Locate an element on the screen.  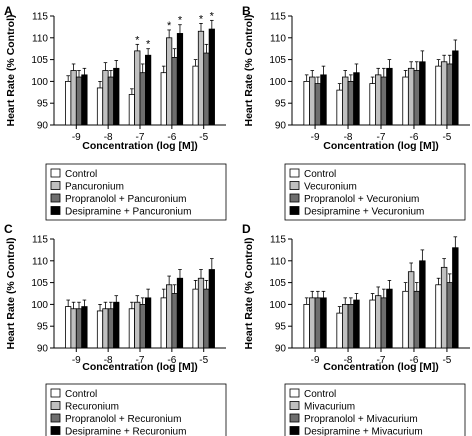
legend-label: Vecuronium is located at coordinates (330, 187).